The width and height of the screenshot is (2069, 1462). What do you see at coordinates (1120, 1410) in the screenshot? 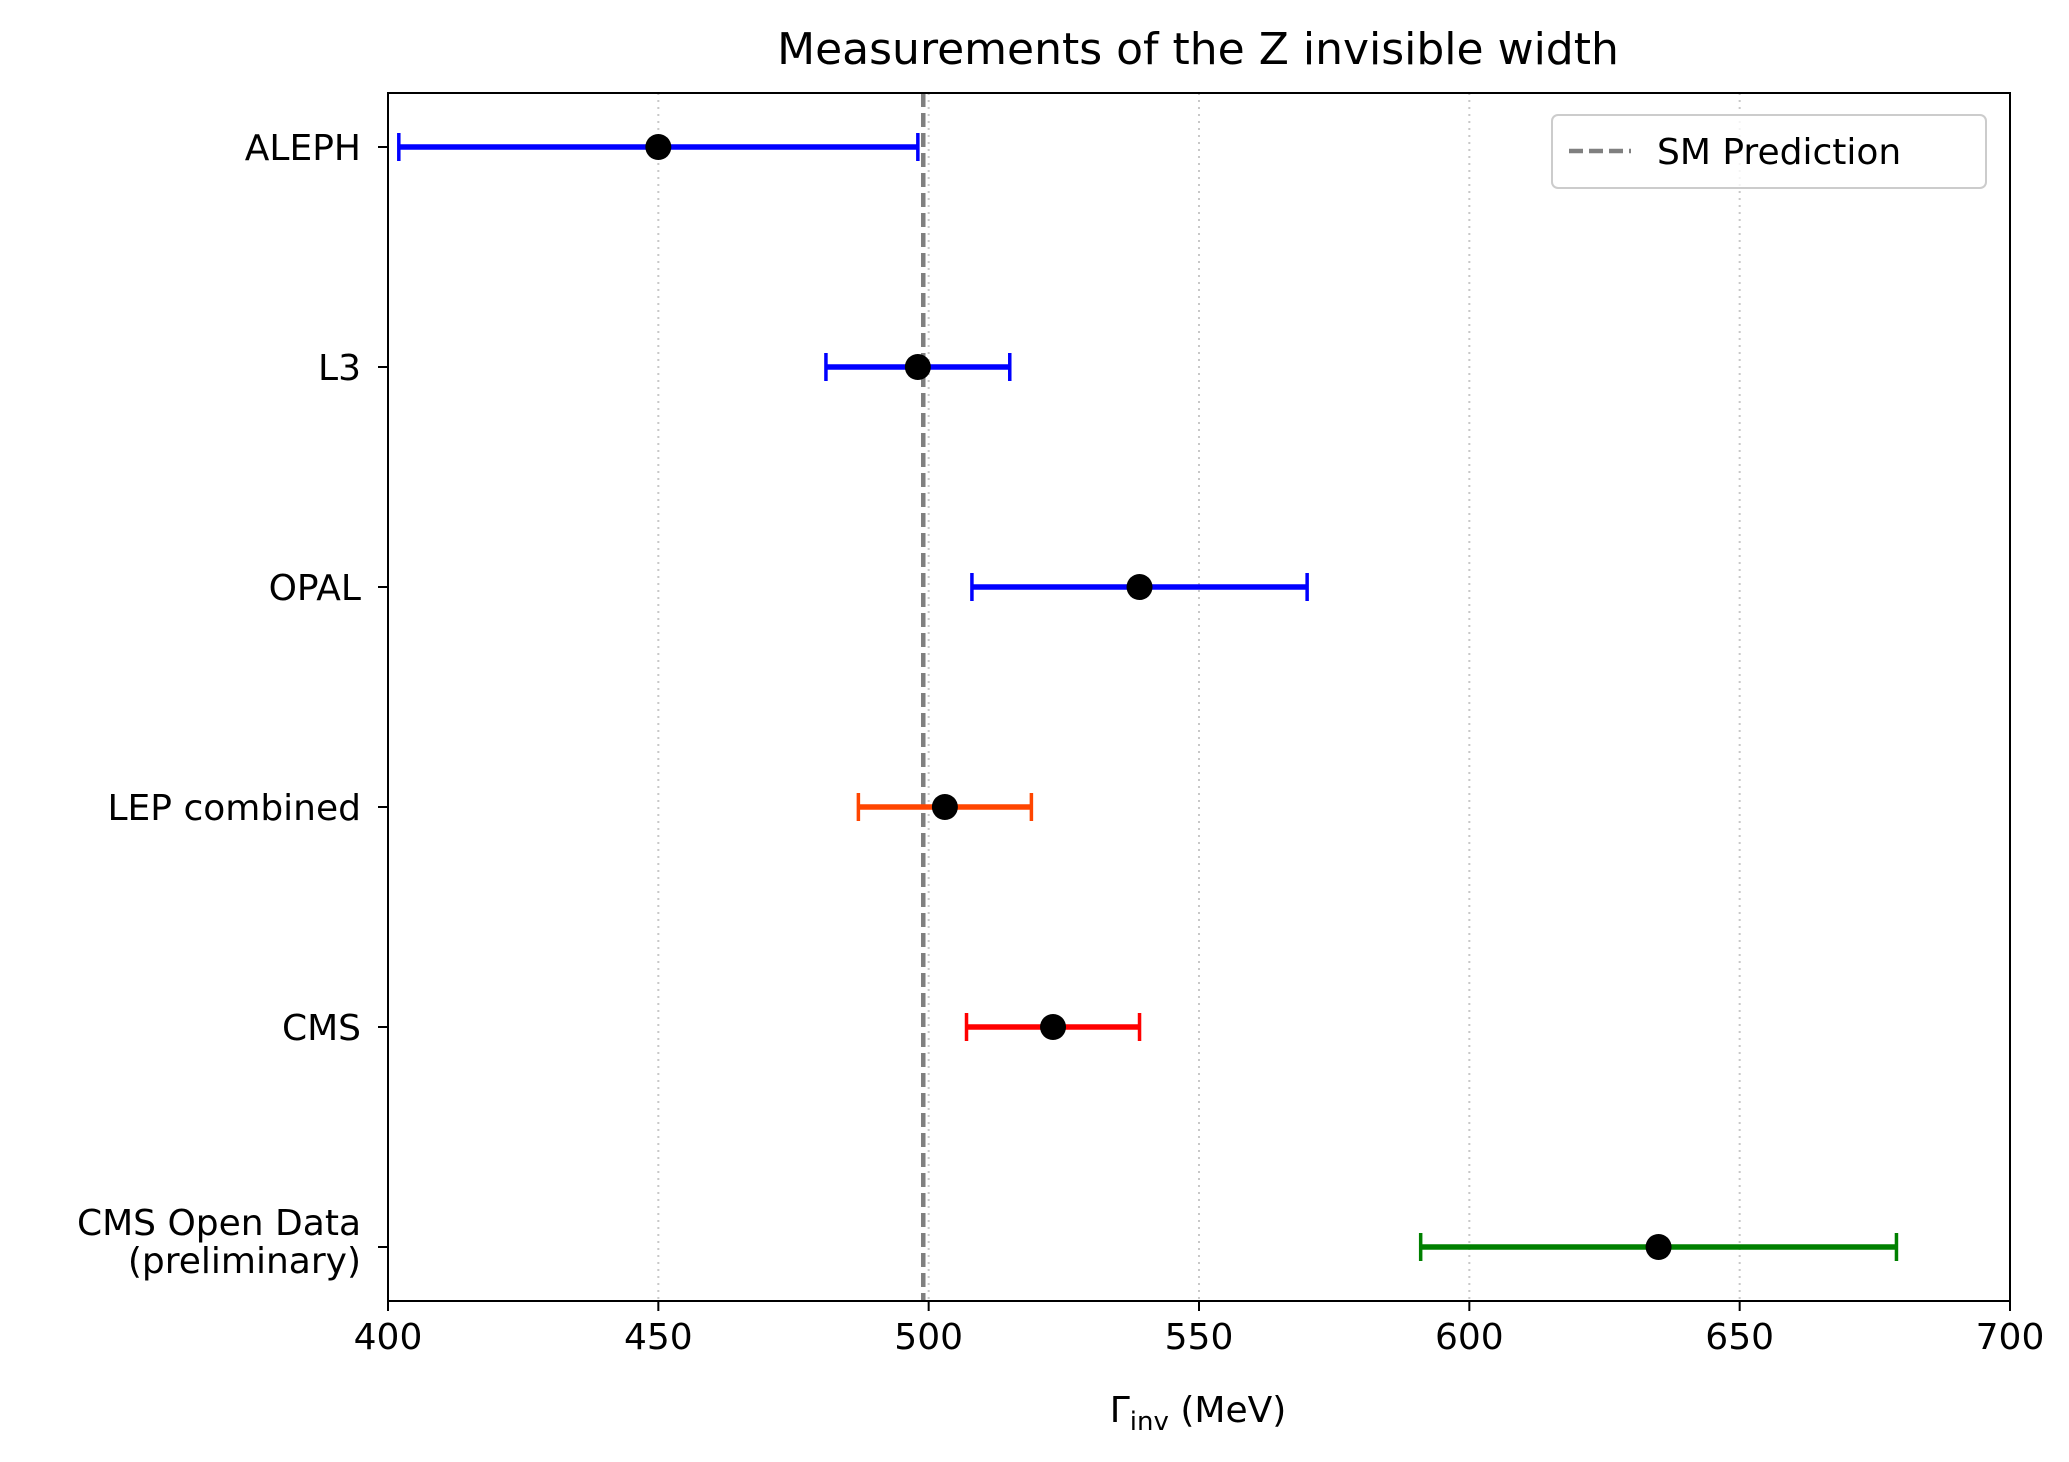
I see `x-axis-label-main: Γ` at bounding box center [1120, 1410].